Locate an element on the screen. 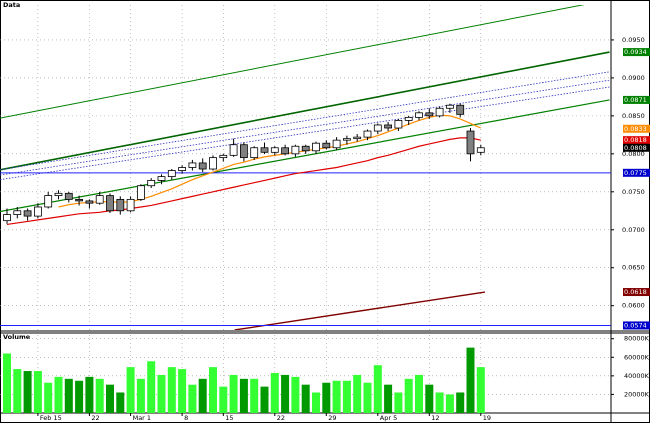  x-tick-label: Feb 15 is located at coordinates (51, 418).